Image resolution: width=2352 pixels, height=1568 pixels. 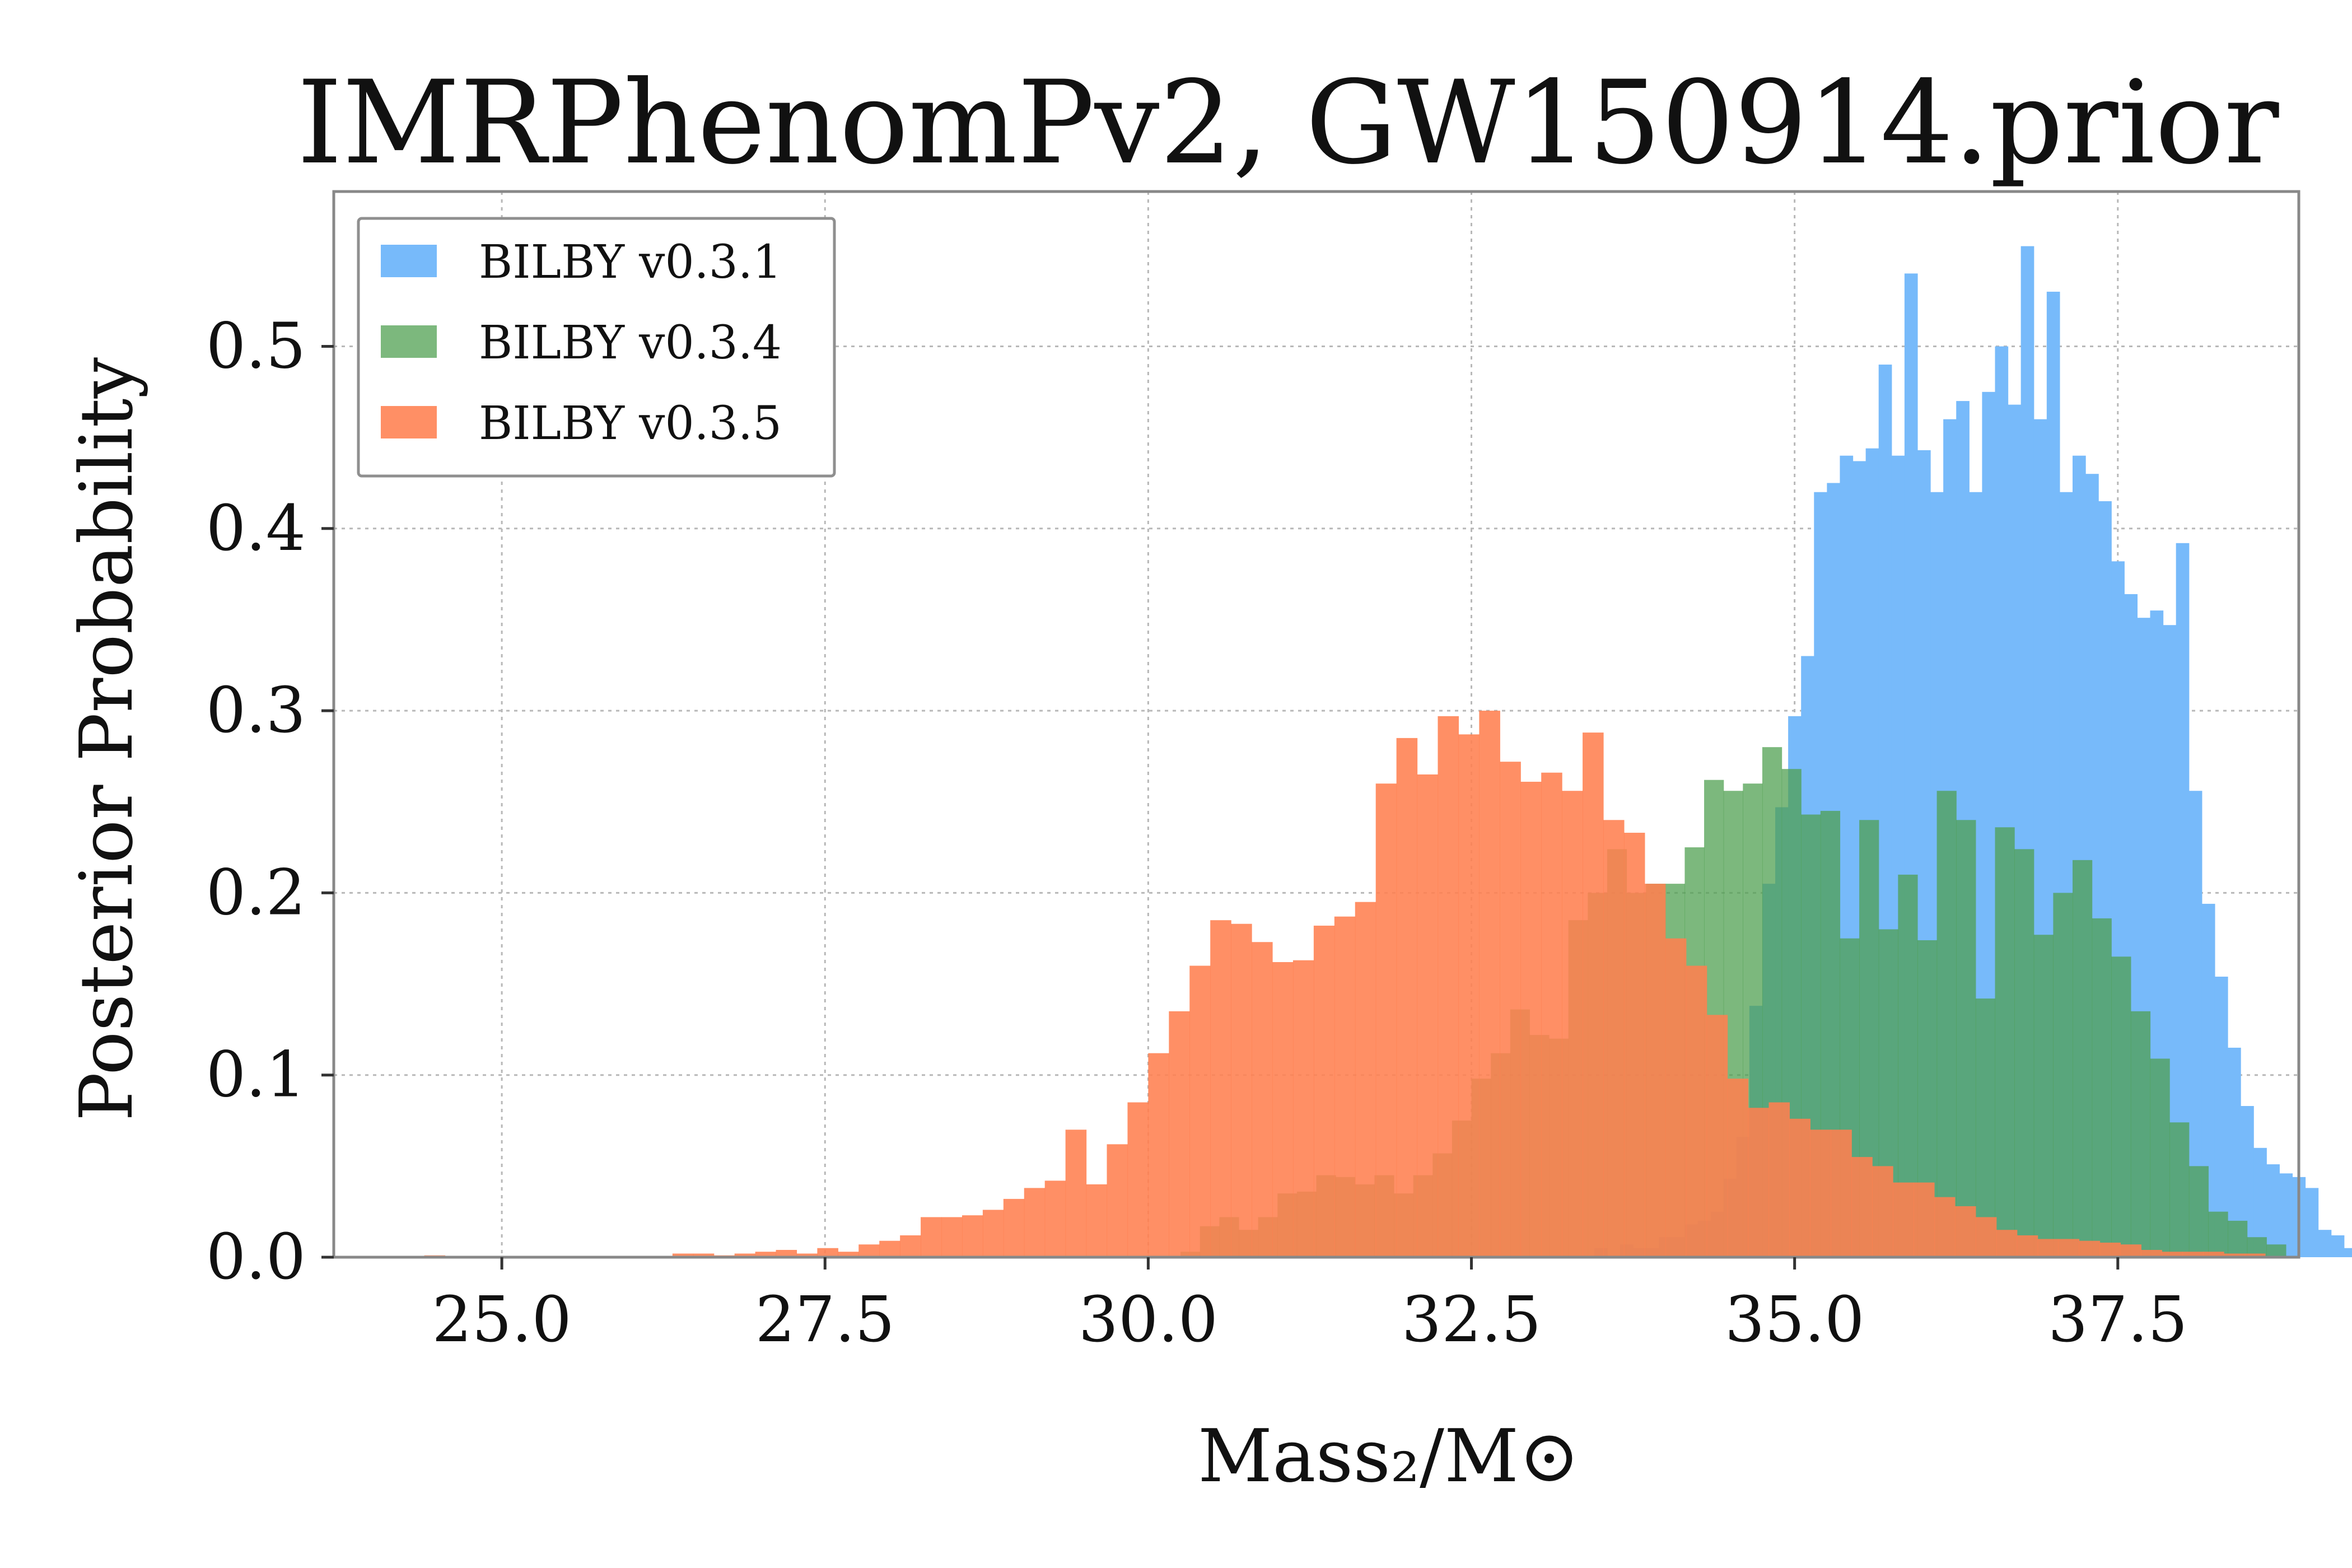 I want to click on y-tick-label: 0.2, so click(x=256, y=893).